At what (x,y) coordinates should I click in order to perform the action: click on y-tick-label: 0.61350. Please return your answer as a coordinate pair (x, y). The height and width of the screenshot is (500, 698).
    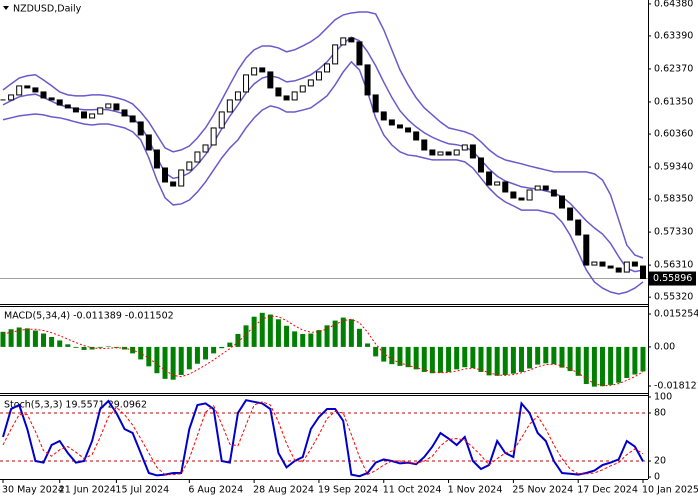
    Looking at the image, I should click on (673, 101).